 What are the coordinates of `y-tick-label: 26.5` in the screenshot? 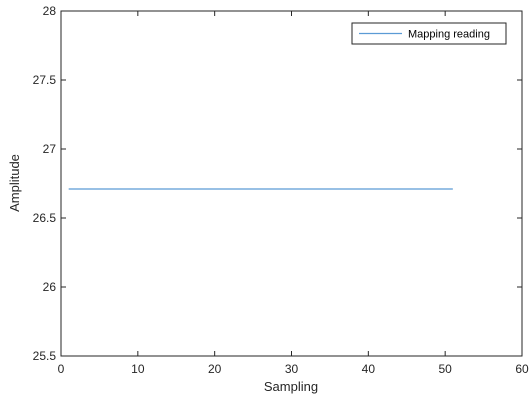 It's located at (45, 218).